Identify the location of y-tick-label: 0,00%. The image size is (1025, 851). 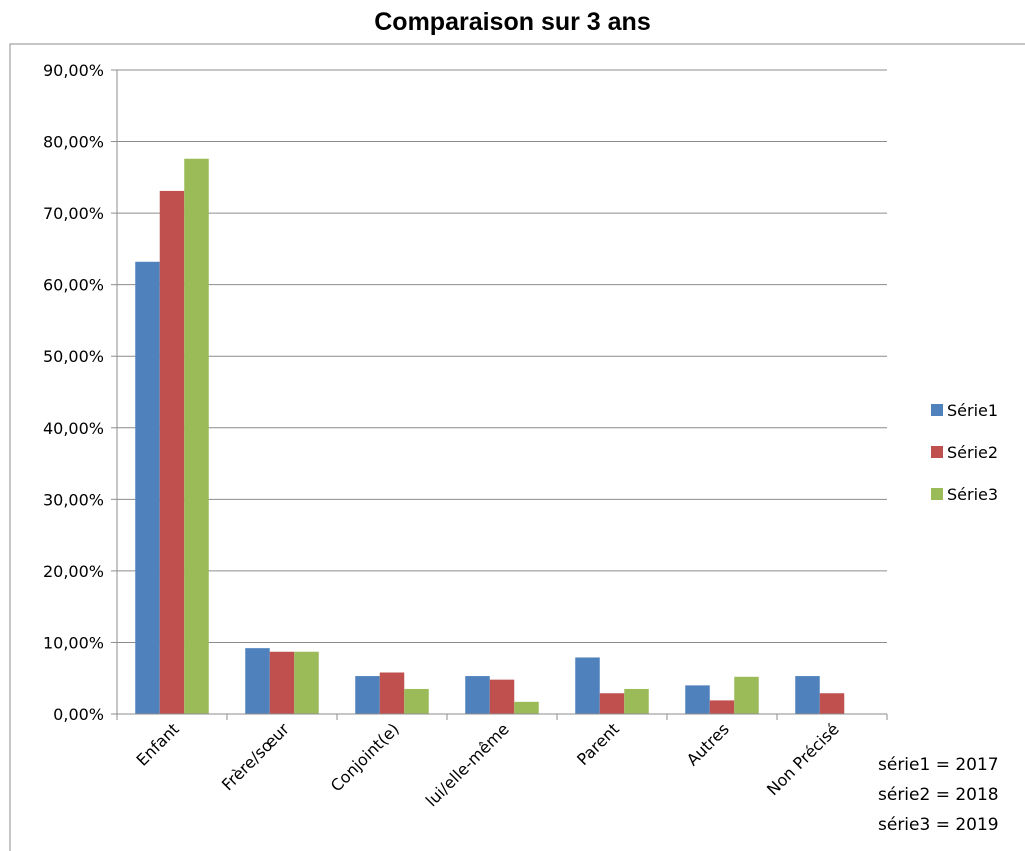
(78, 714).